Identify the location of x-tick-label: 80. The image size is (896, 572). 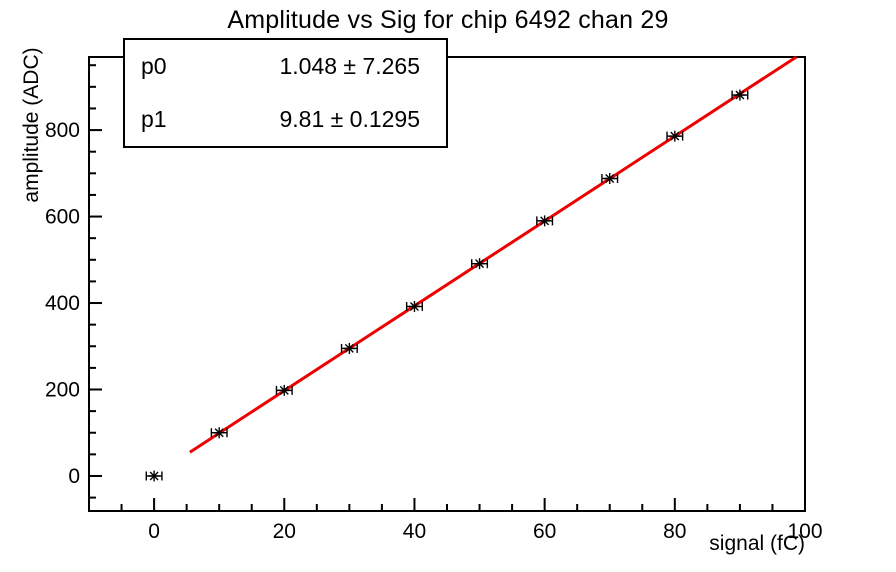
(674, 531).